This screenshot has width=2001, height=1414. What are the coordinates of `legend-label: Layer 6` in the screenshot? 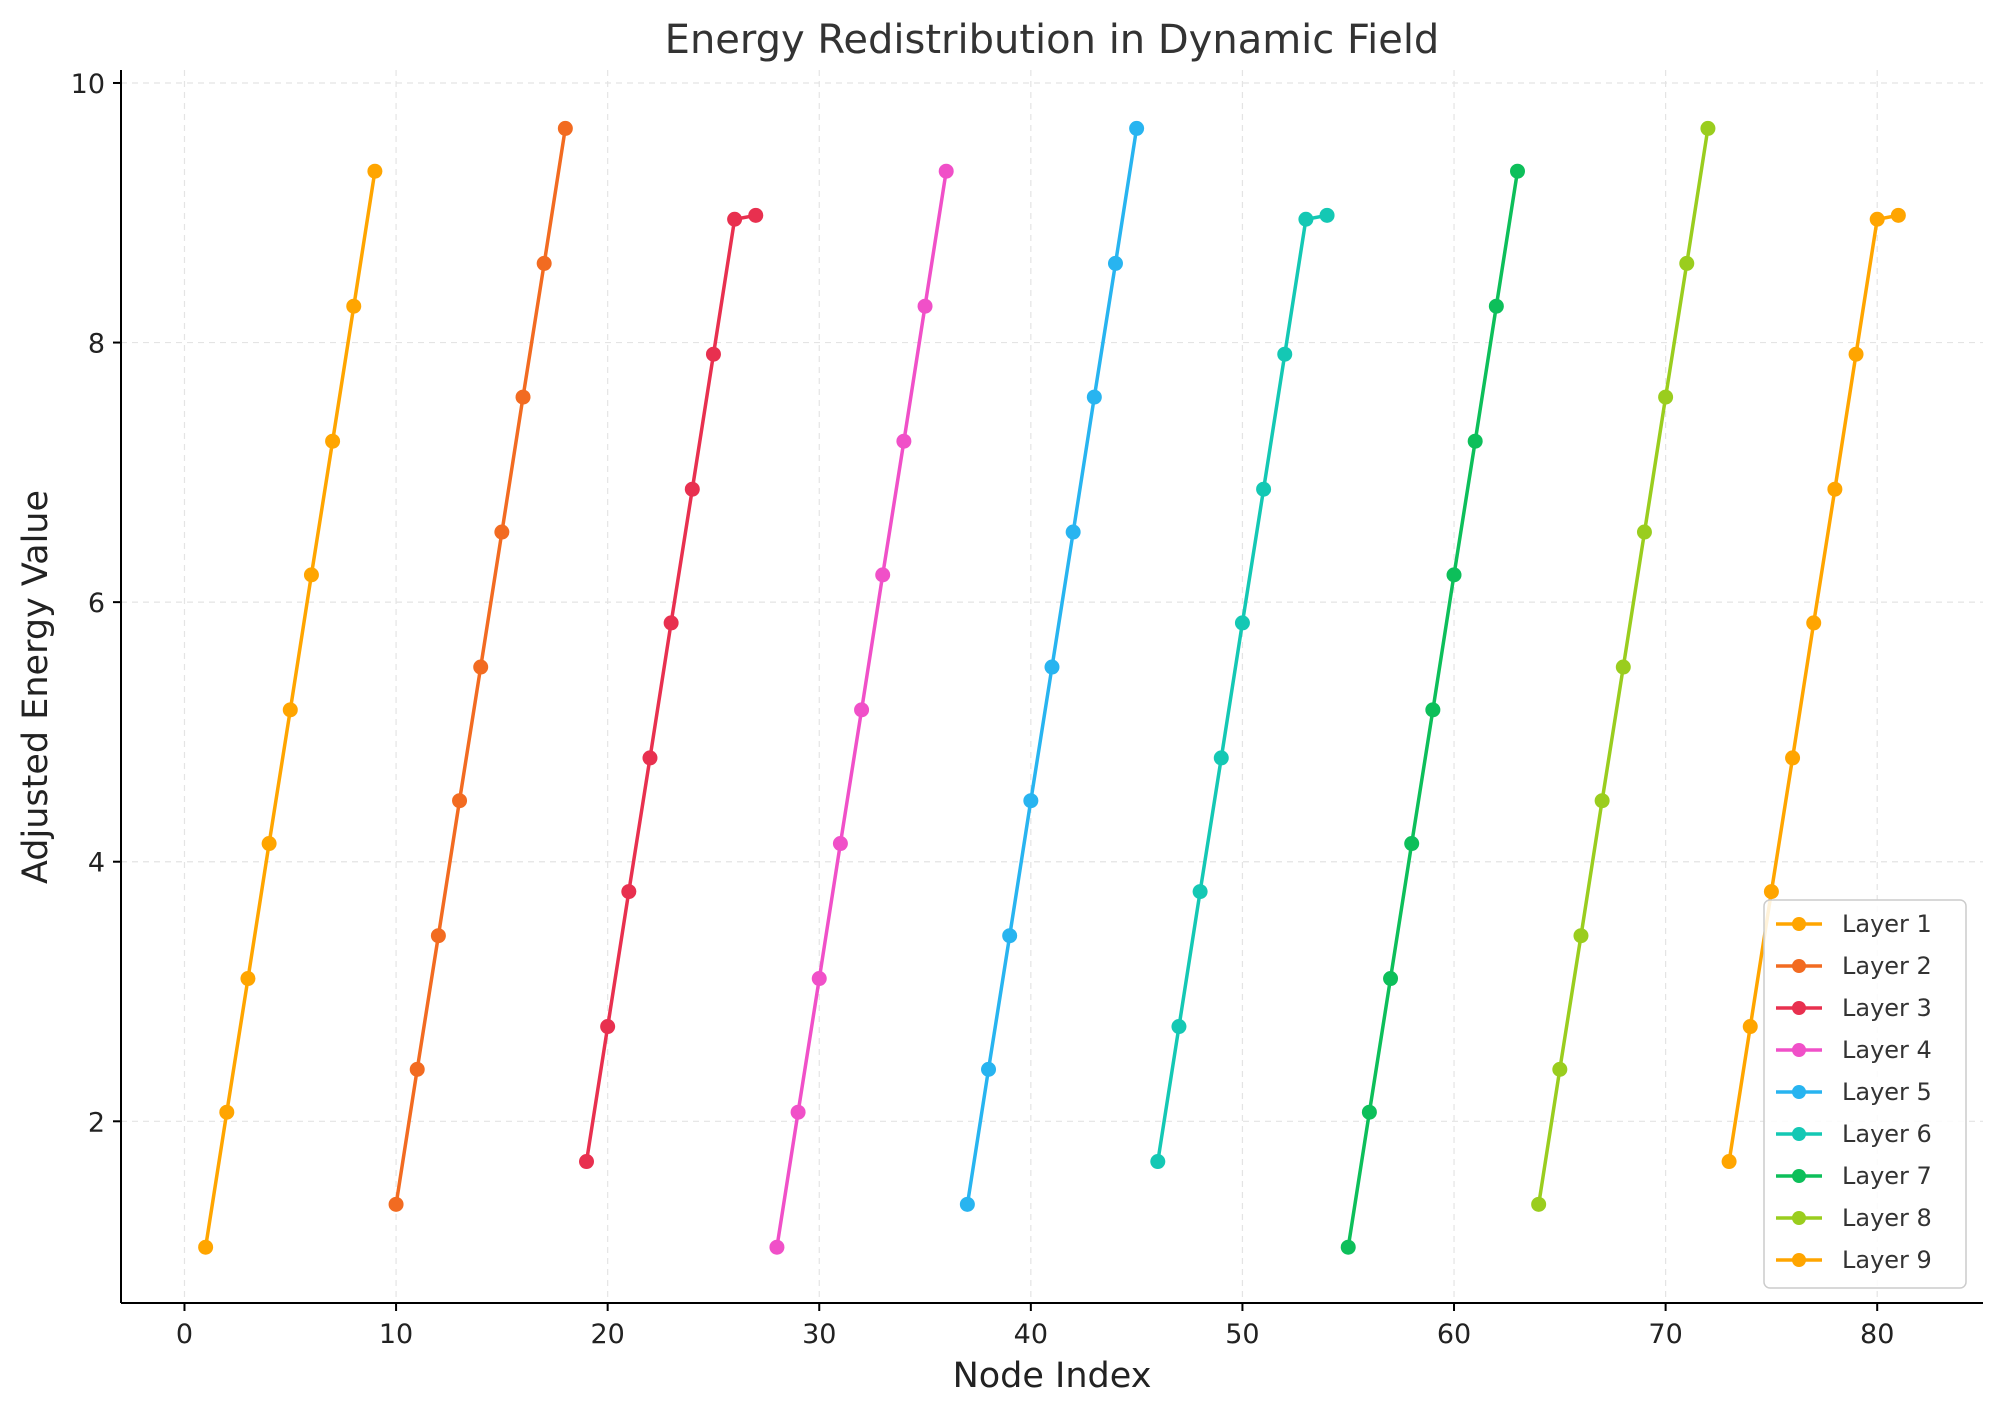 It's located at (1887, 1134).